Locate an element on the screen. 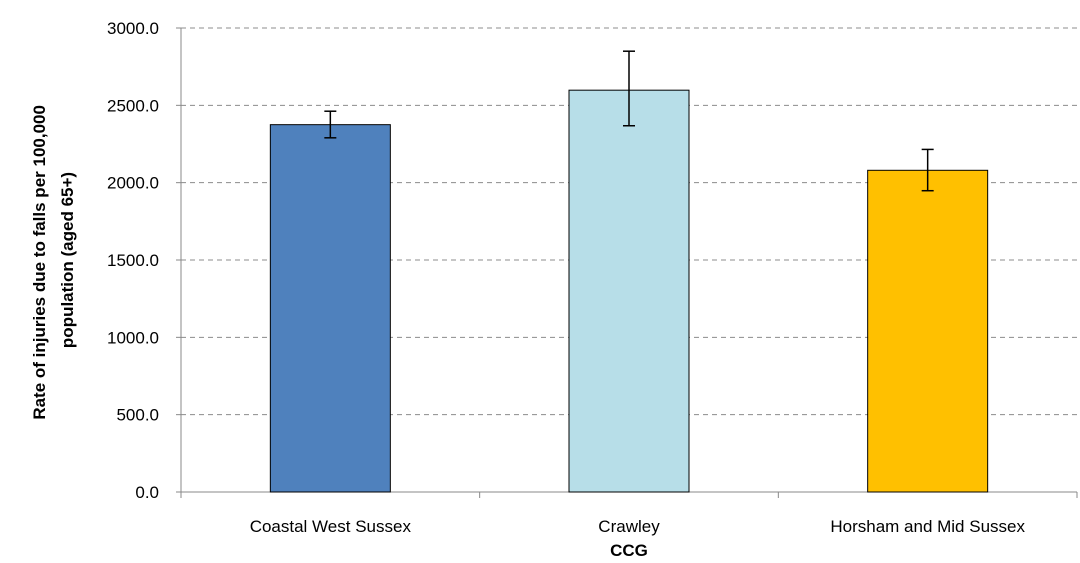 The width and height of the screenshot is (1080, 563). x-tick-label: Coastal West Sussex is located at coordinates (331, 526).